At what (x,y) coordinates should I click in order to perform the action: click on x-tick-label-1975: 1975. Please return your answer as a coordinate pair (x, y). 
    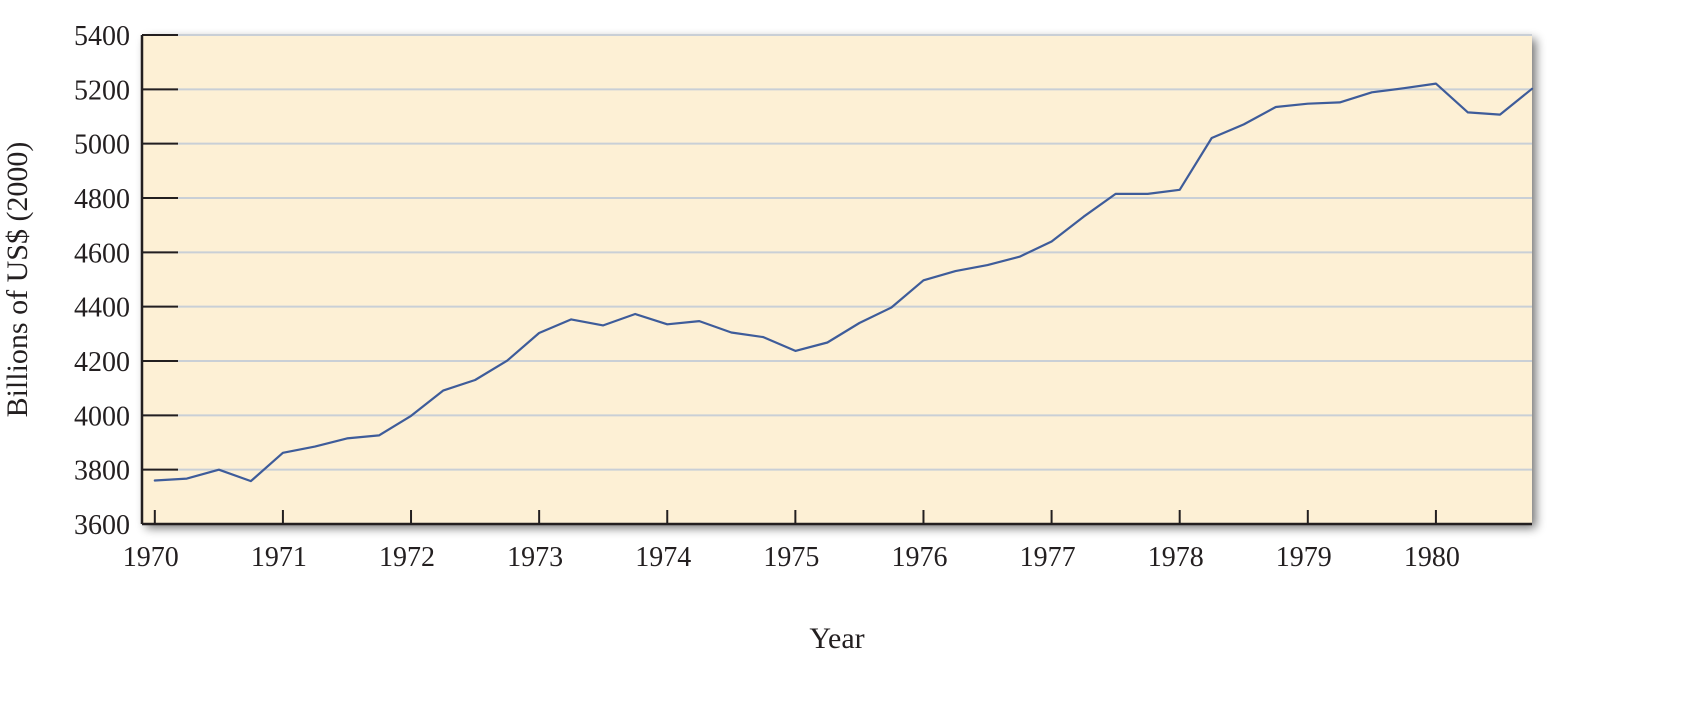
    Looking at the image, I should click on (791, 557).